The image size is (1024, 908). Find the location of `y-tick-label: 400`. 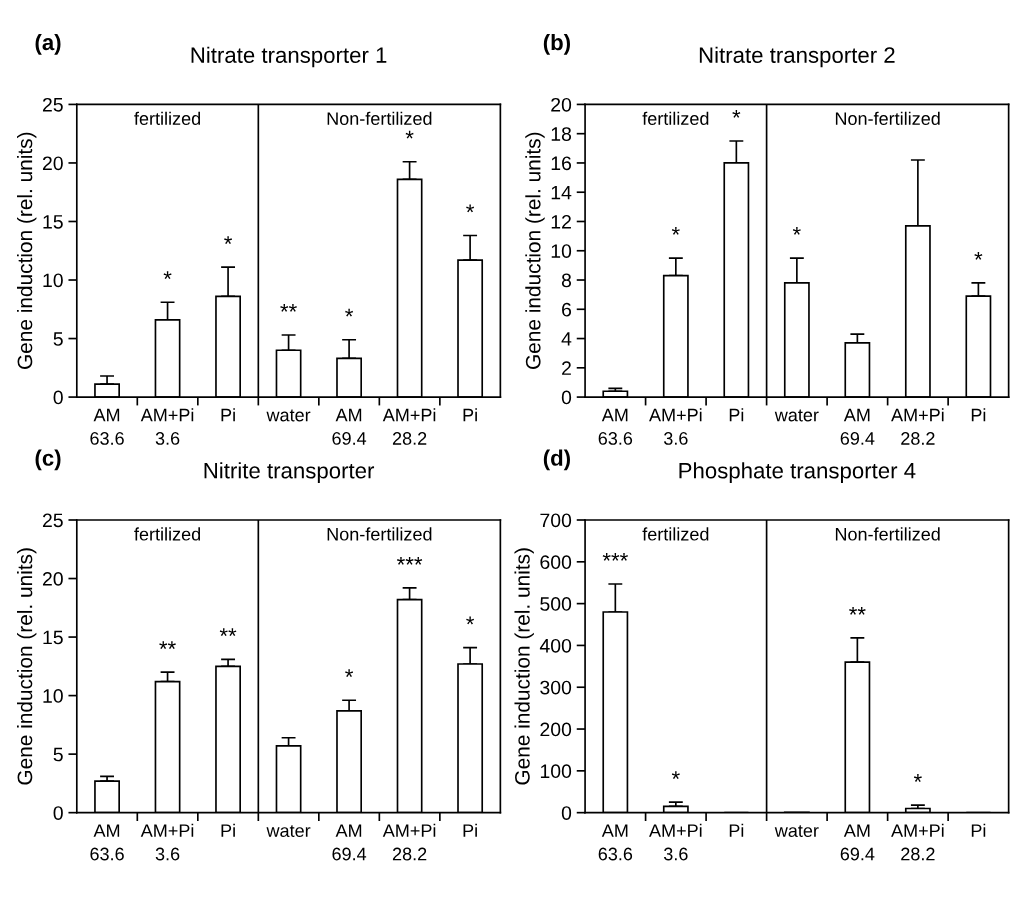

y-tick-label: 400 is located at coordinates (555, 645).